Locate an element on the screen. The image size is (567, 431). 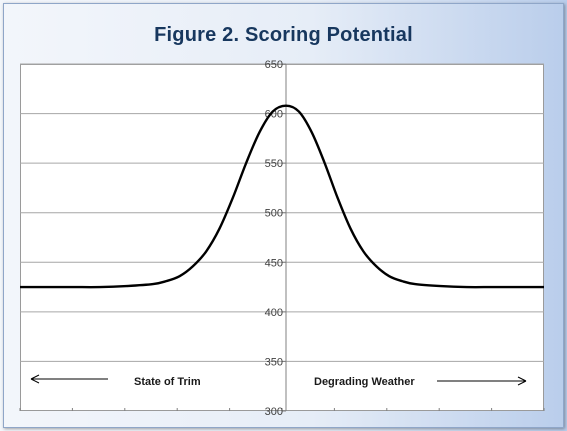
y-tick-label: 400 is located at coordinates (274, 313).